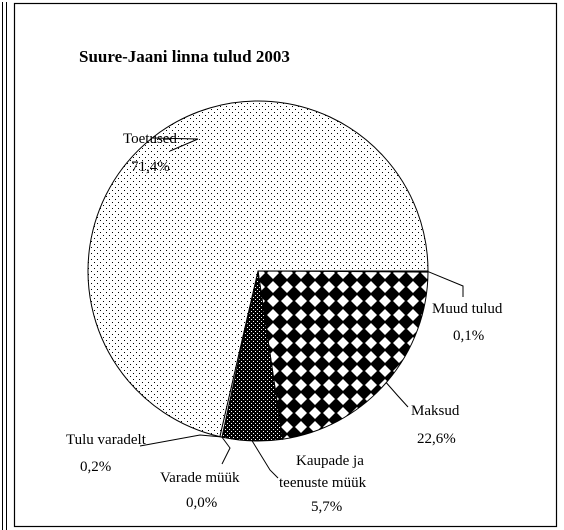 This screenshot has width=564, height=530. What do you see at coordinates (106, 453) in the screenshot?
I see `label-tulu-varadelt: Tulu varadelt 0,2%` at bounding box center [106, 453].